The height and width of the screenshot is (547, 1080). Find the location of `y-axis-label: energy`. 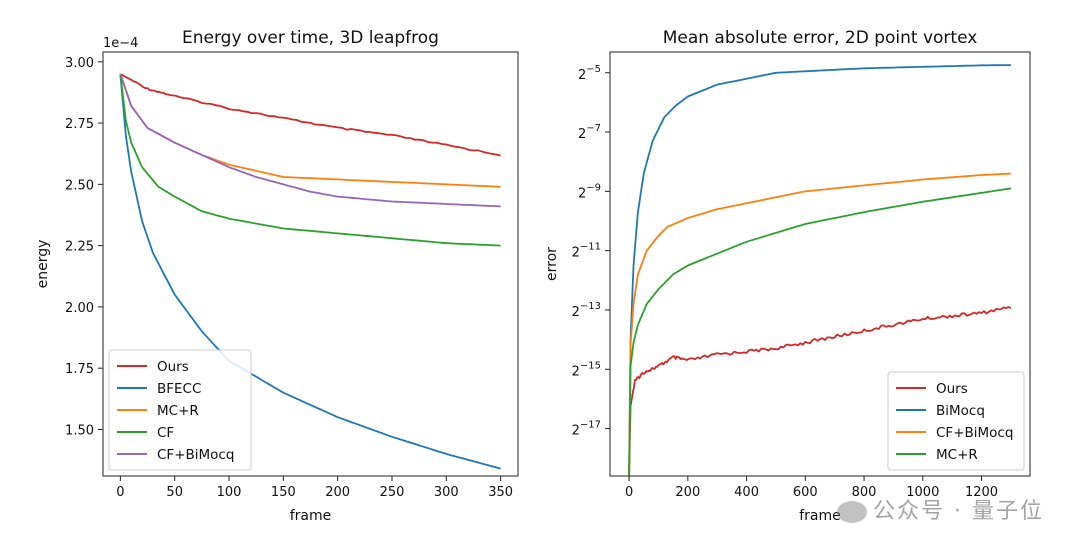

y-axis-label: energy is located at coordinates (43, 264).